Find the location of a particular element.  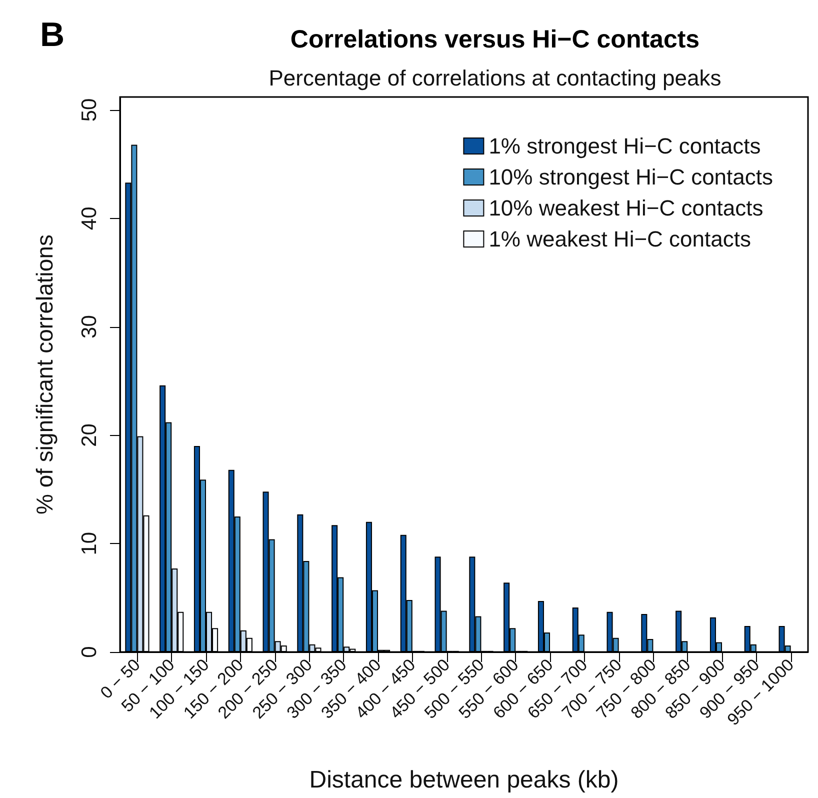

legend-label: 1% weakest Hi−C contacts is located at coordinates (619, 239).